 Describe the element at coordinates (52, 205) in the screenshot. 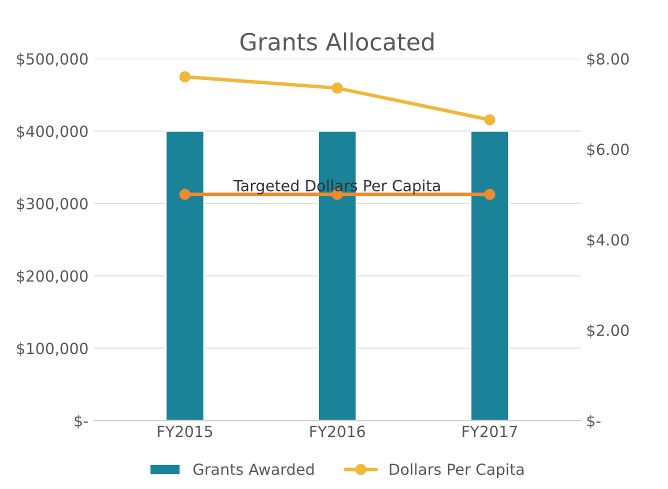

I see `y-tick-label: $300,000` at that location.